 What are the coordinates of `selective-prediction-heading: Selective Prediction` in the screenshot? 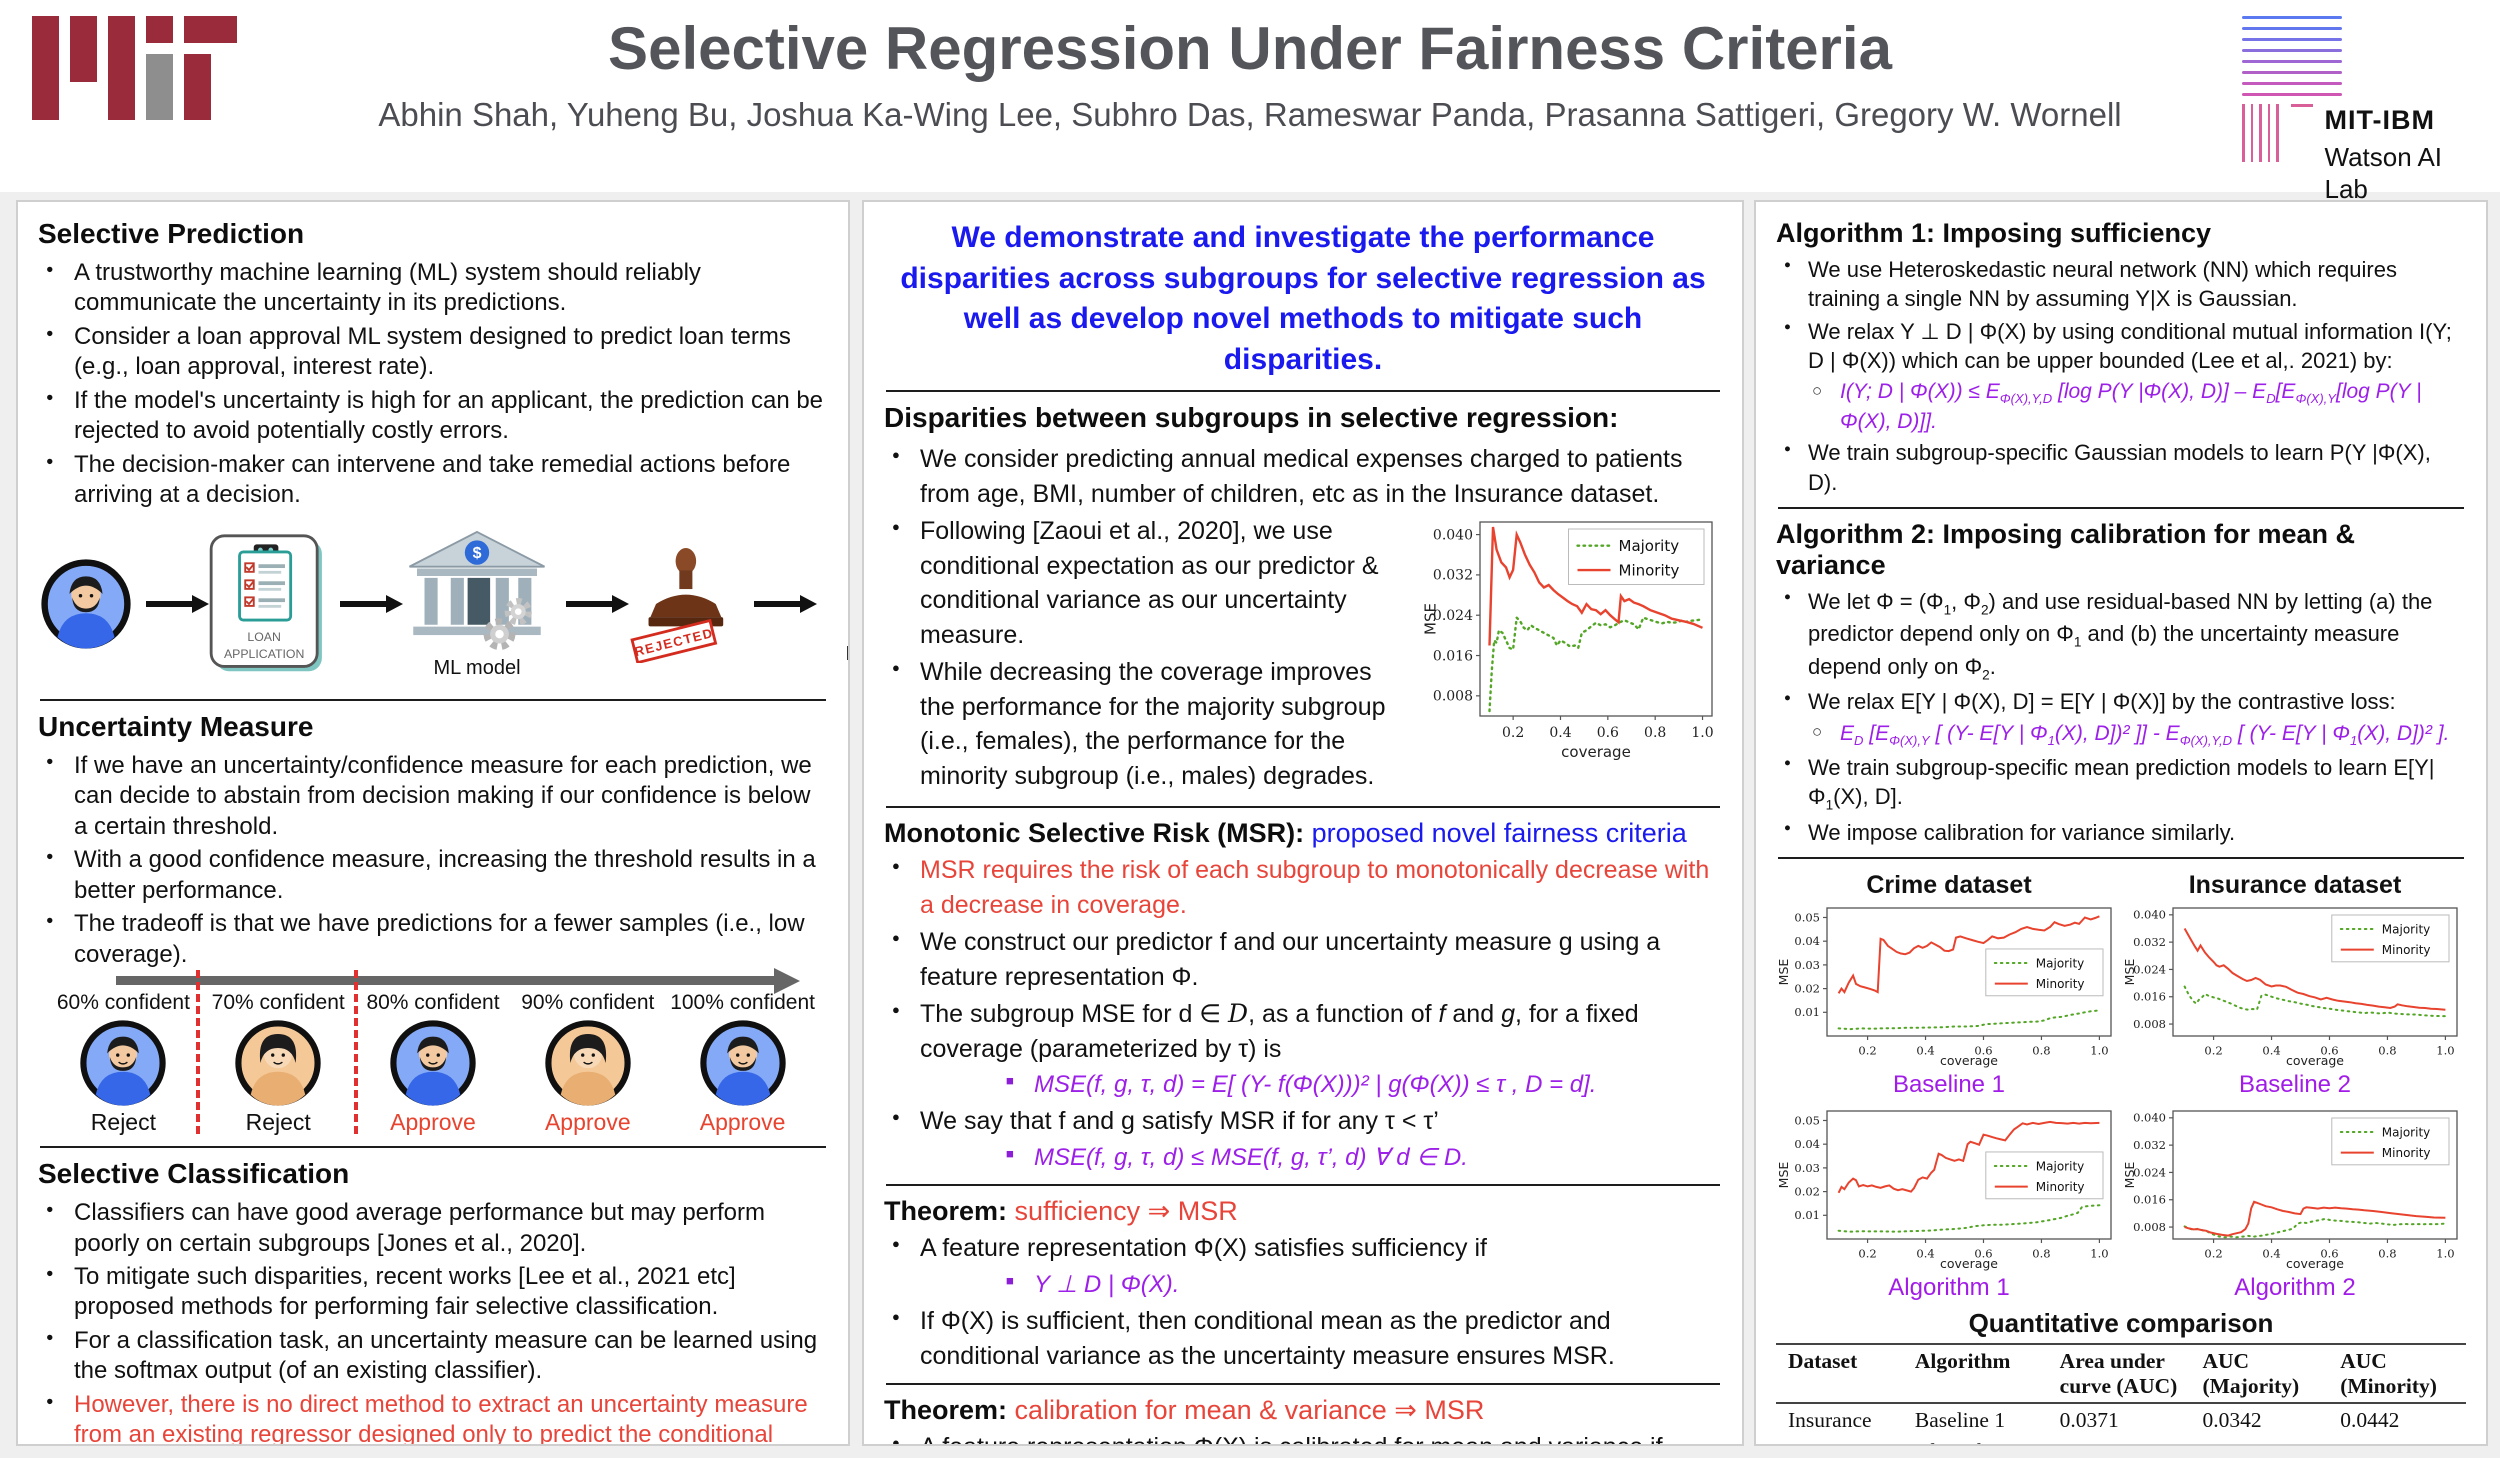 It's located at (171, 233).